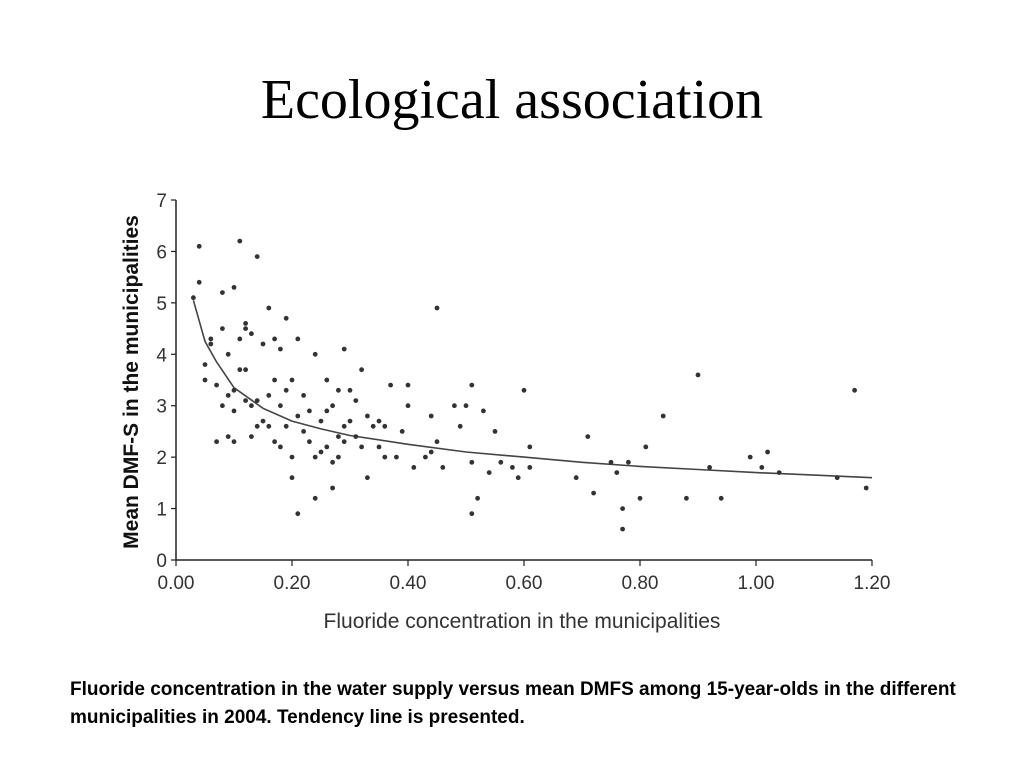 The image size is (1024, 768). What do you see at coordinates (176, 583) in the screenshot?
I see `x-tick-label: 0.00` at bounding box center [176, 583].